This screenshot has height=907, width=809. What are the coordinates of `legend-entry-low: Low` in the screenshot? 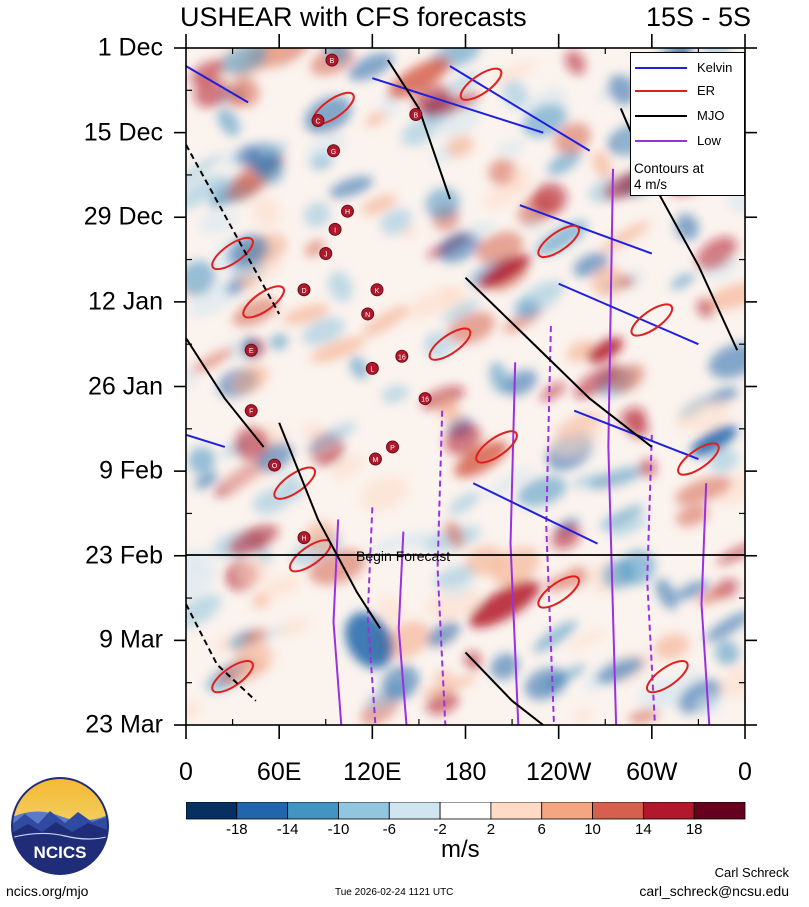 It's located at (689, 141).